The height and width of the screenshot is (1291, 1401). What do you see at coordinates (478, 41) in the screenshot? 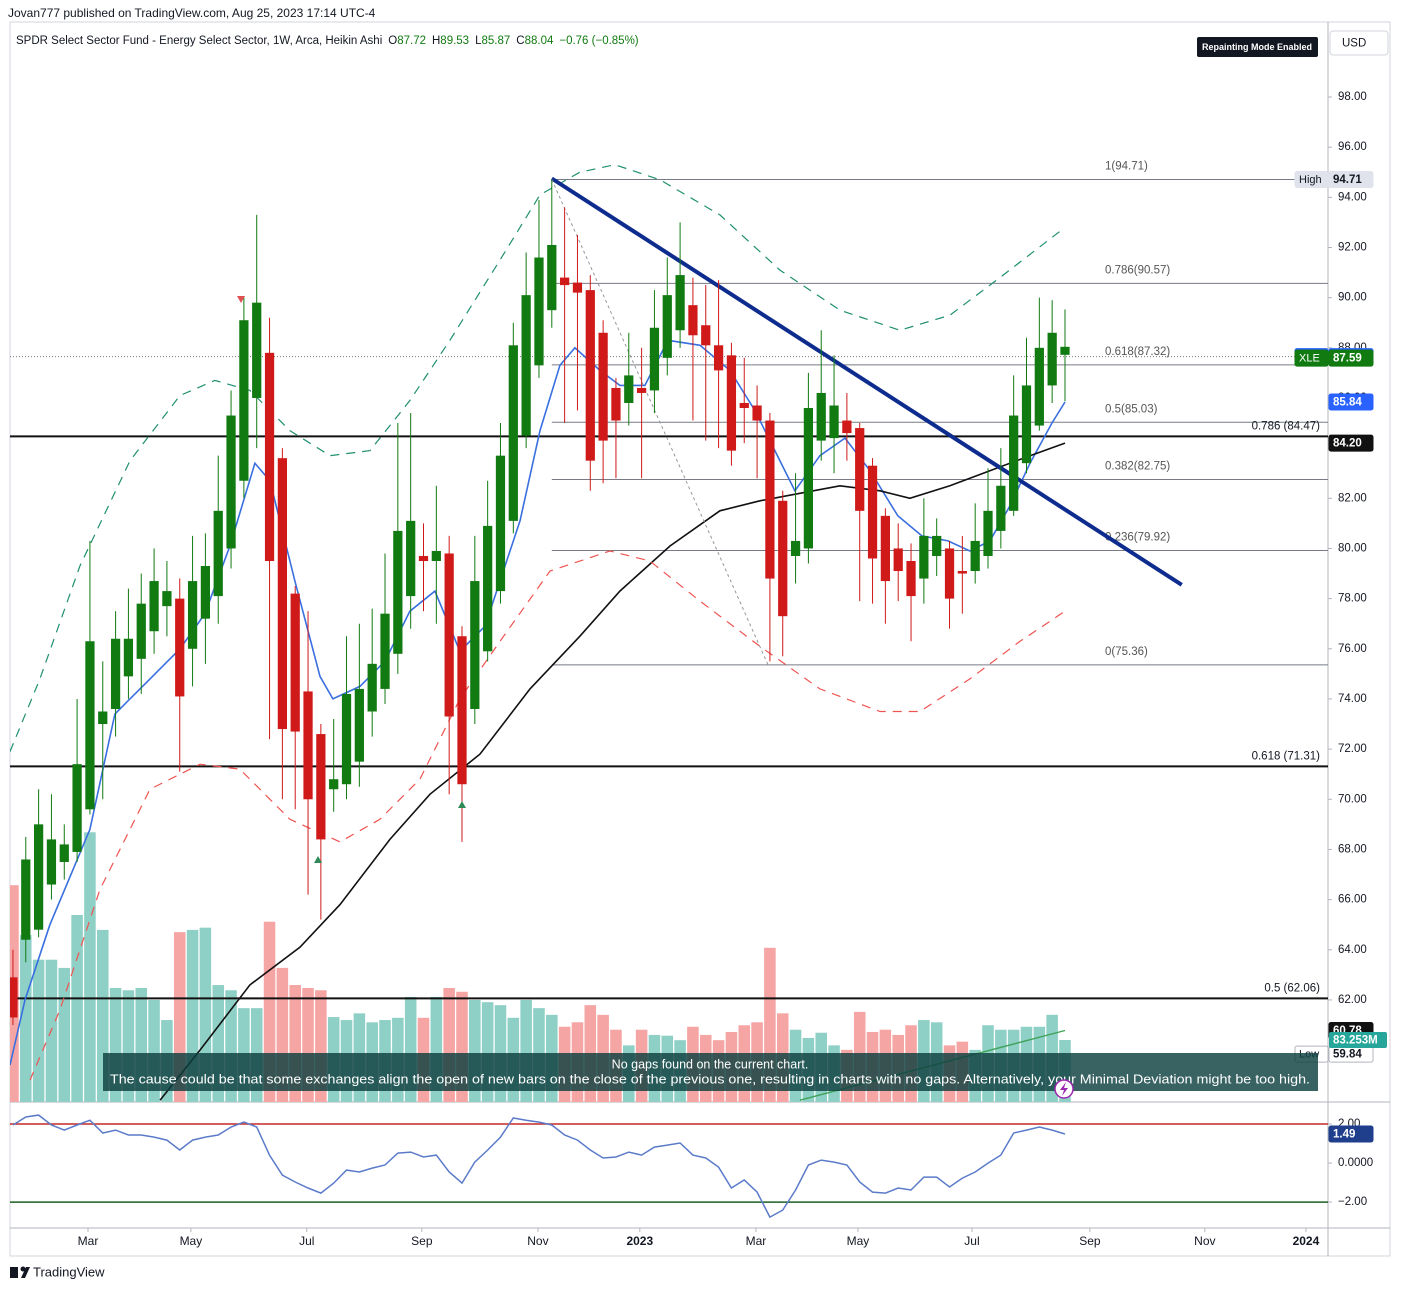
I see `ohlc-key: L` at bounding box center [478, 41].